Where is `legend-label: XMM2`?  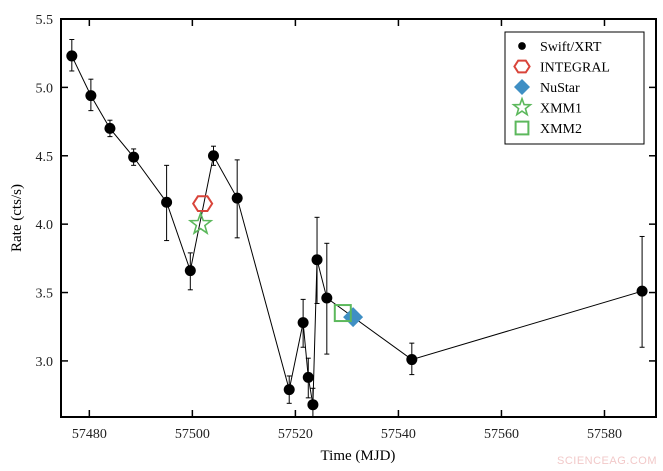 legend-label: XMM2 is located at coordinates (561, 129).